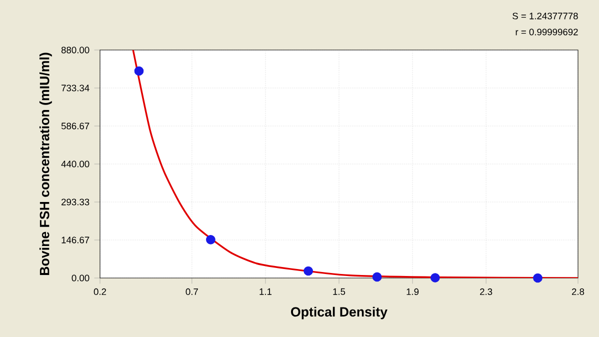 Image resolution: width=599 pixels, height=337 pixels. What do you see at coordinates (192, 291) in the screenshot?
I see `x-tick-label: 0.7` at bounding box center [192, 291].